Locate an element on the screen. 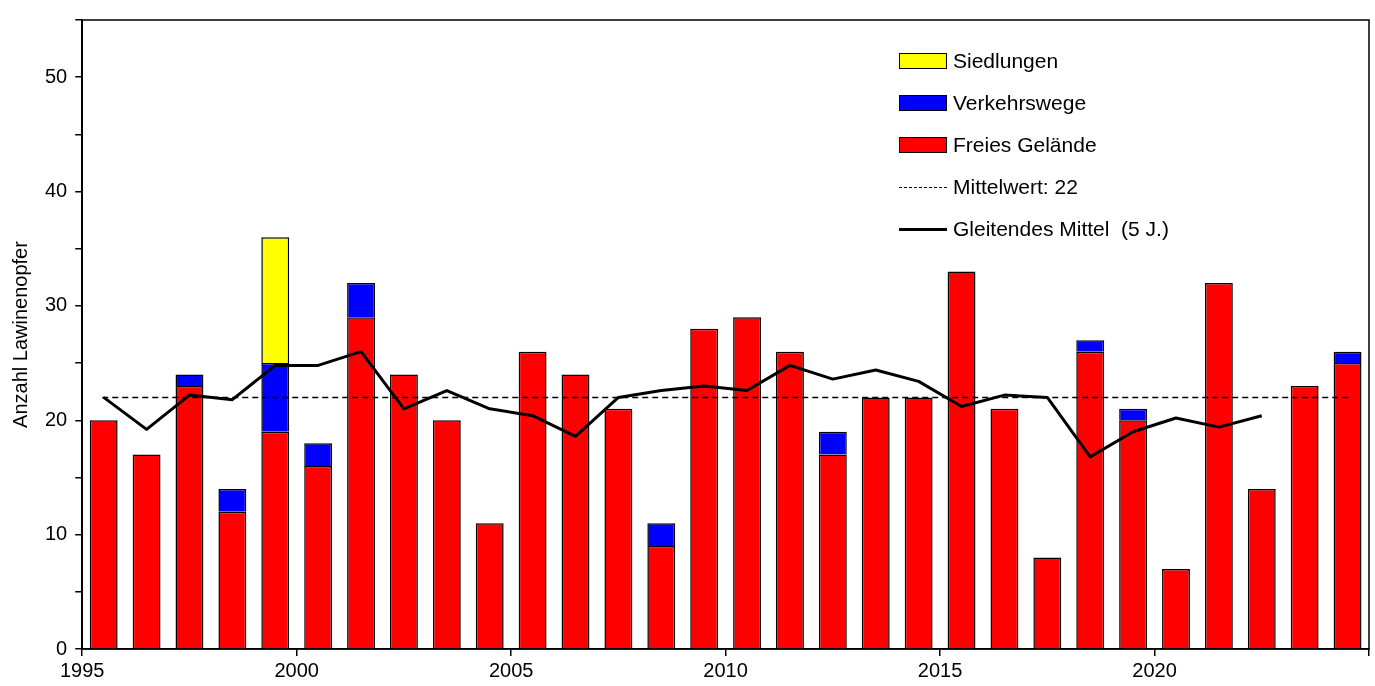 The image size is (1375, 686). legend-label: Siedlungen is located at coordinates (1006, 61).